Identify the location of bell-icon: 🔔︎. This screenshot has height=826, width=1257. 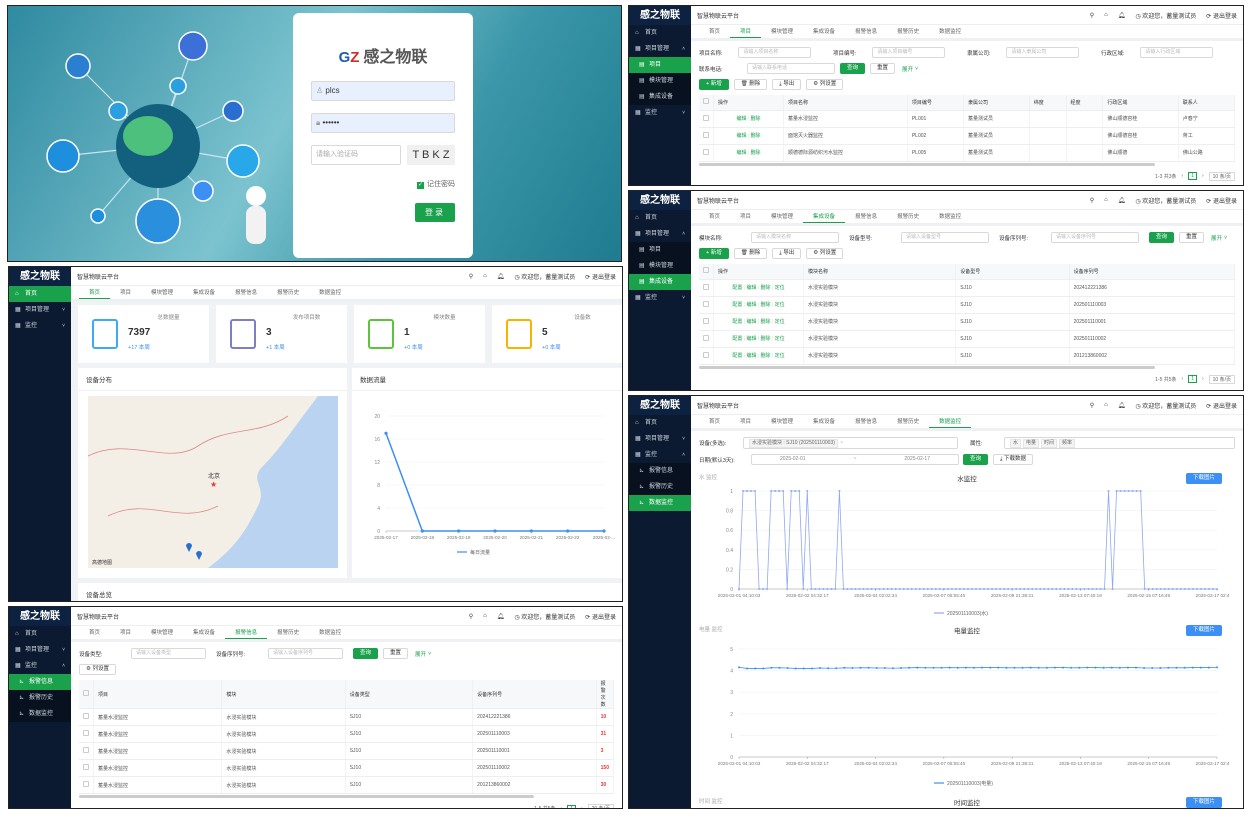
(500, 276).